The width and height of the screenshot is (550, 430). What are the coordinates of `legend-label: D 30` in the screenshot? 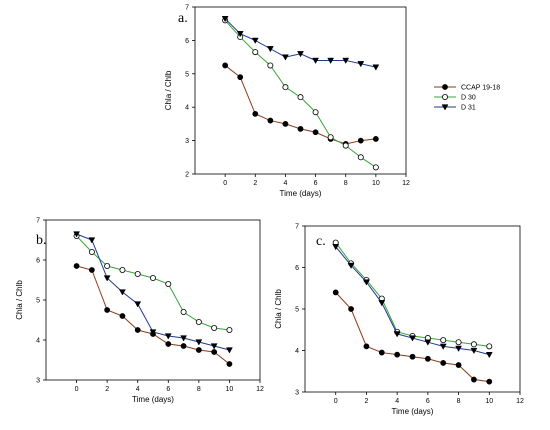 It's located at (468, 98).